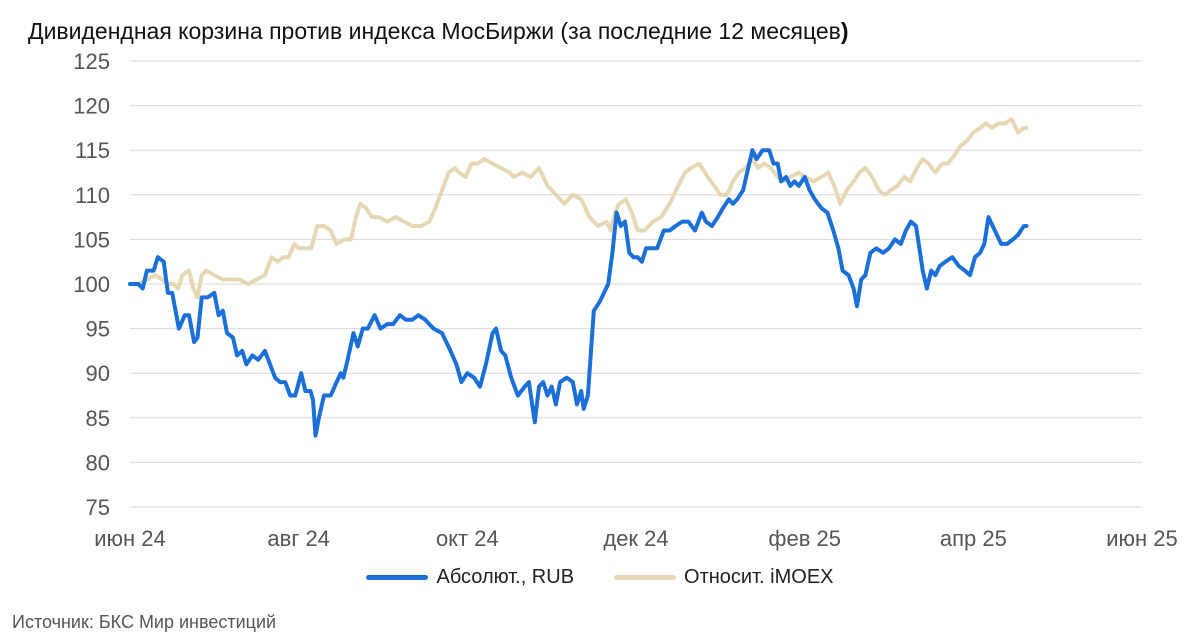  Describe the element at coordinates (759, 577) in the screenshot. I see `legend-label-relative: Относит. iMOEX` at that location.